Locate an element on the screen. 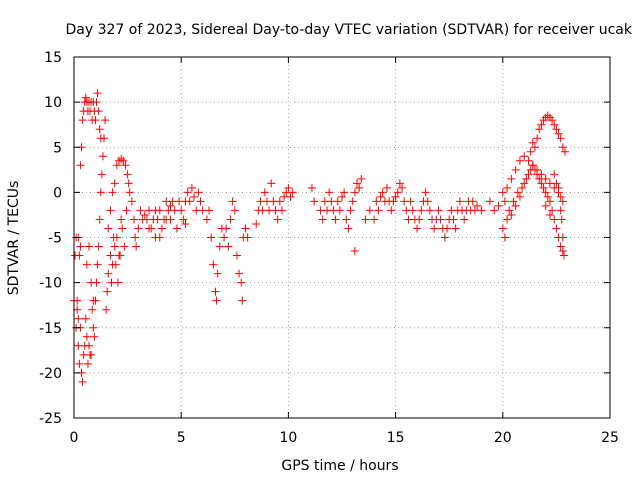 Image resolution: width=640 pixels, height=480 pixels. x-tick-label: 15 is located at coordinates (396, 438).